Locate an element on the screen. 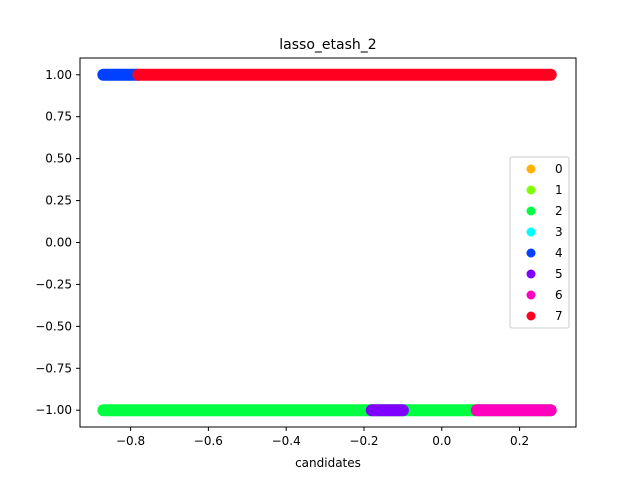 Image resolution: width=640 pixels, height=480 pixels. legend-box is located at coordinates (539, 242).